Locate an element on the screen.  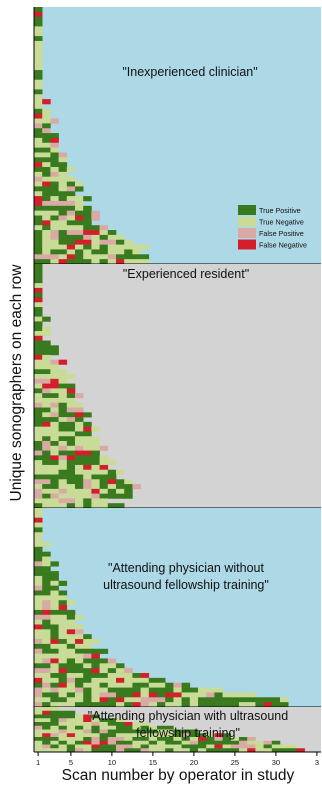
x-tick-label: 20 is located at coordinates (194, 762).